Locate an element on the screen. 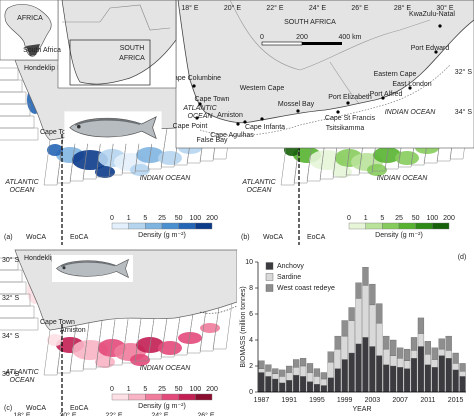 This screenshot has height=416, width=474. y-tick-label: 2 is located at coordinates (251, 366).